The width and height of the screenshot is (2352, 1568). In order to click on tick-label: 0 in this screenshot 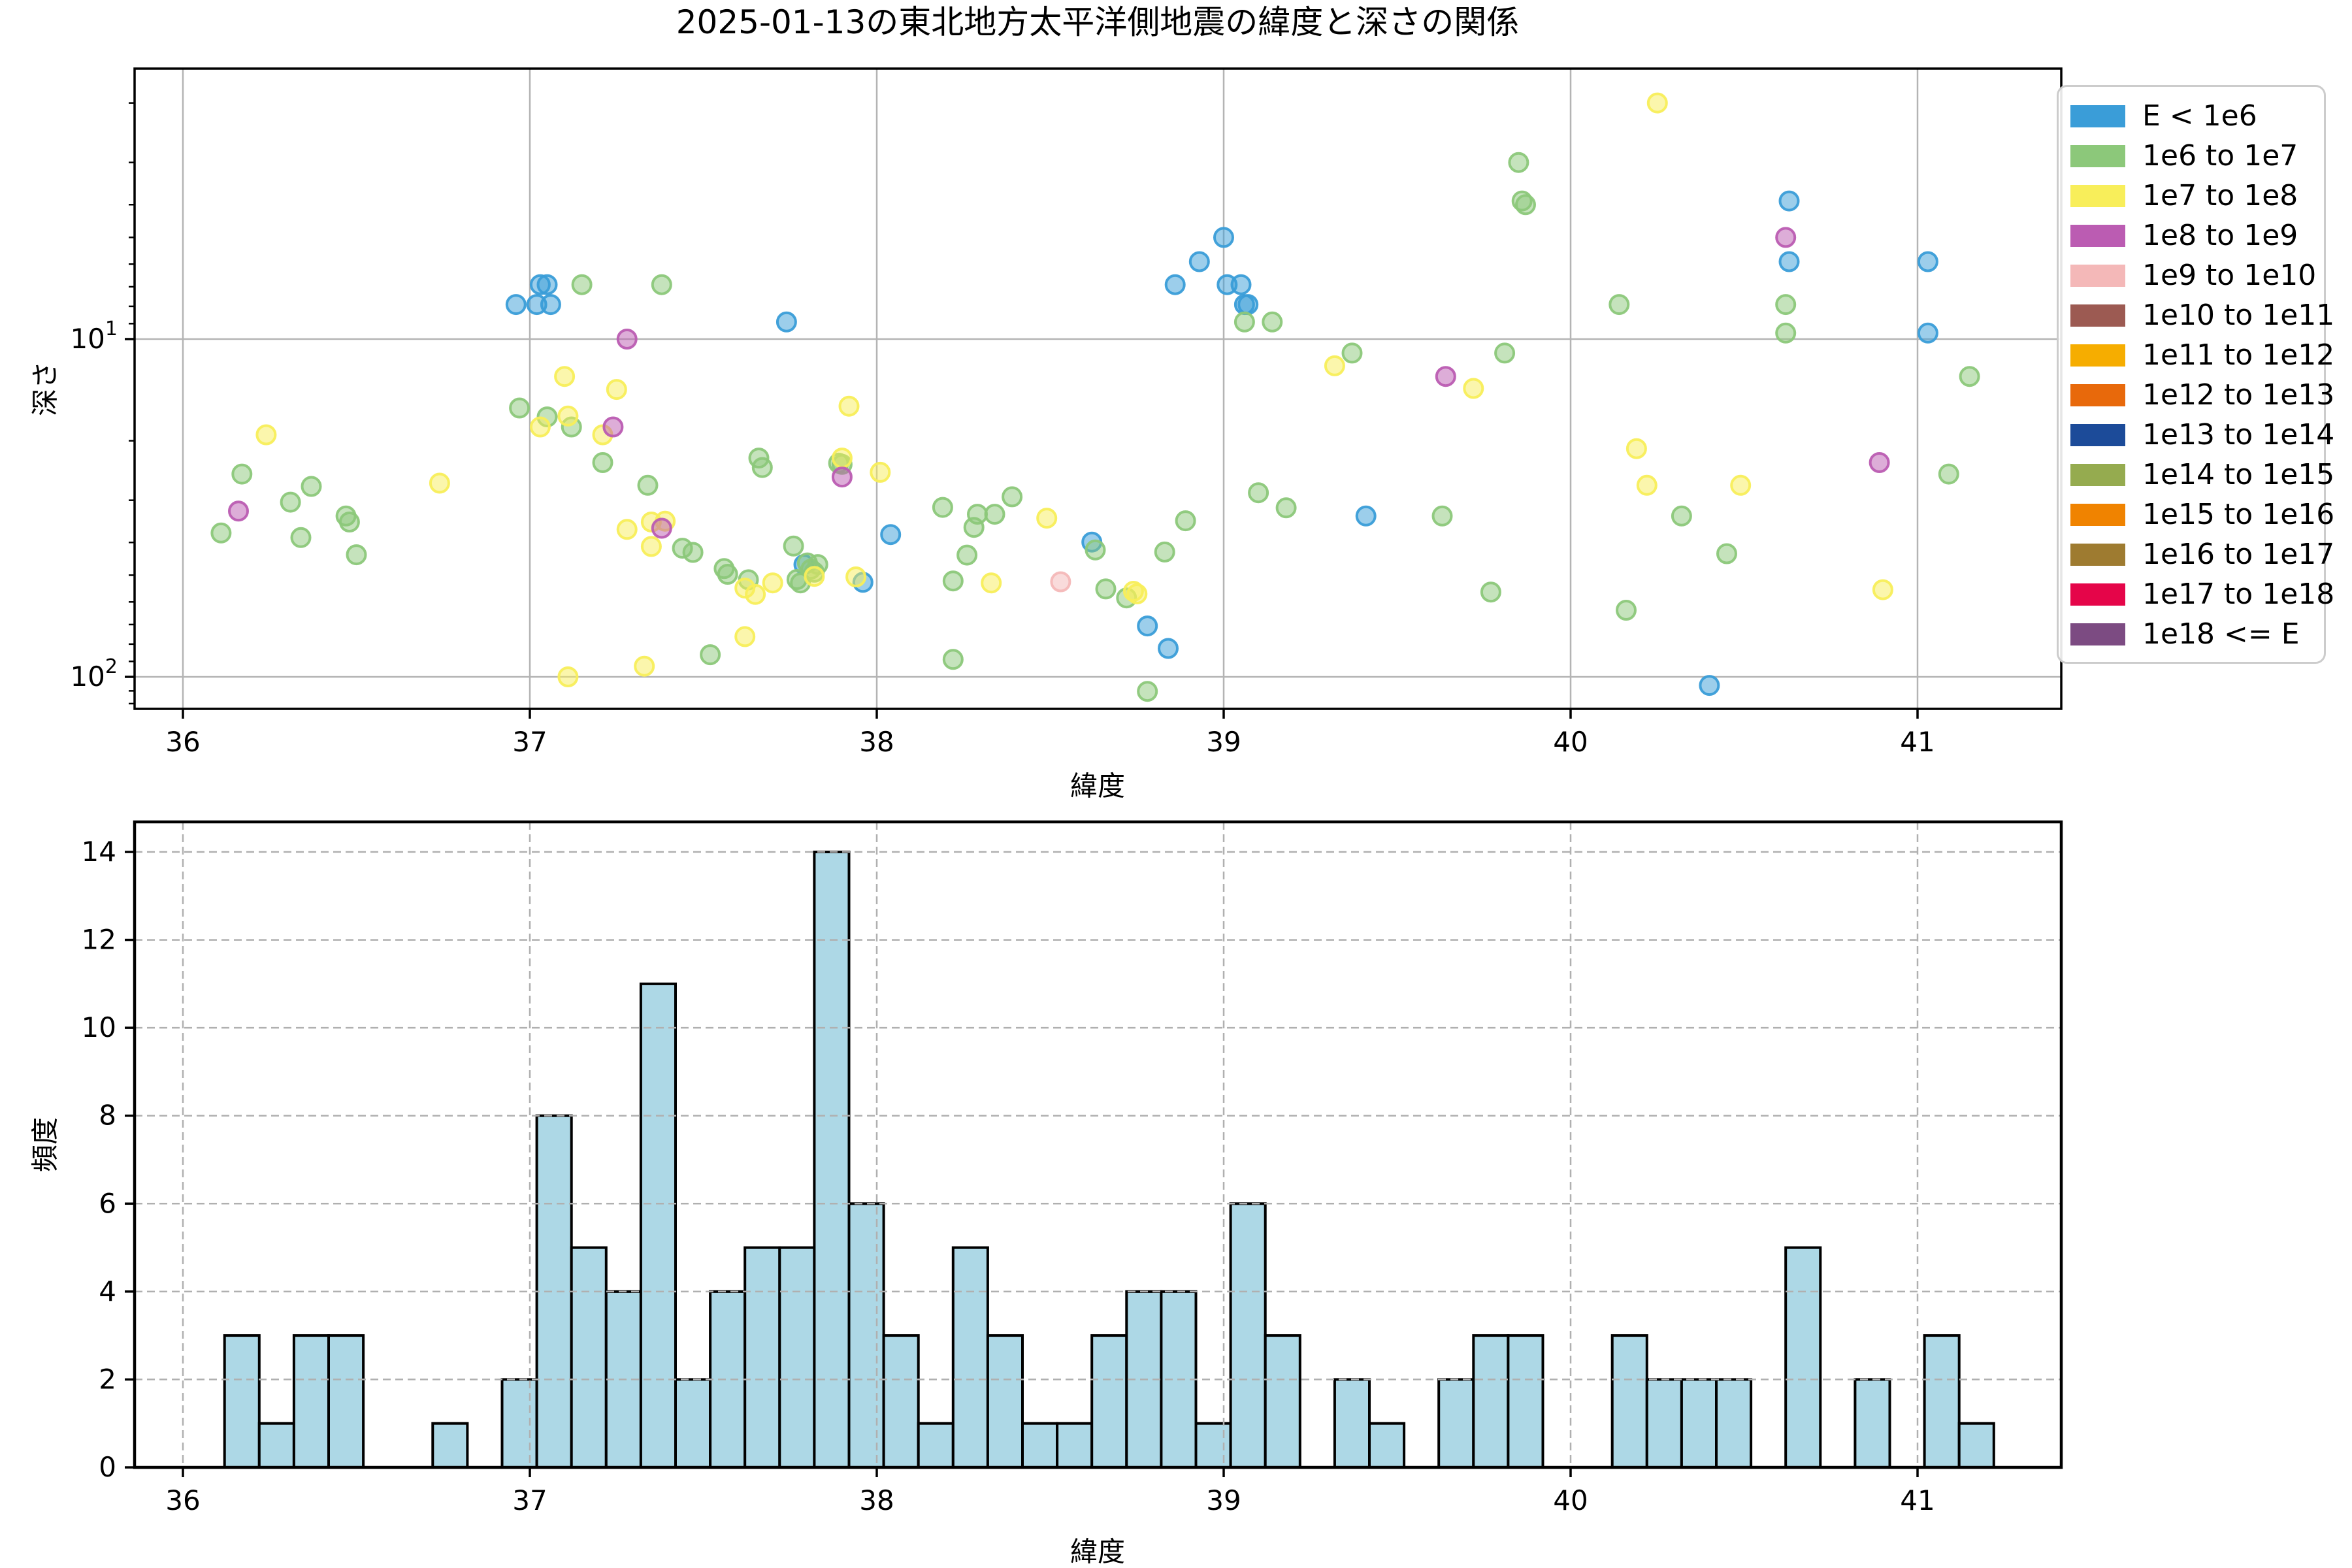, I will do `click(107, 1467)`.